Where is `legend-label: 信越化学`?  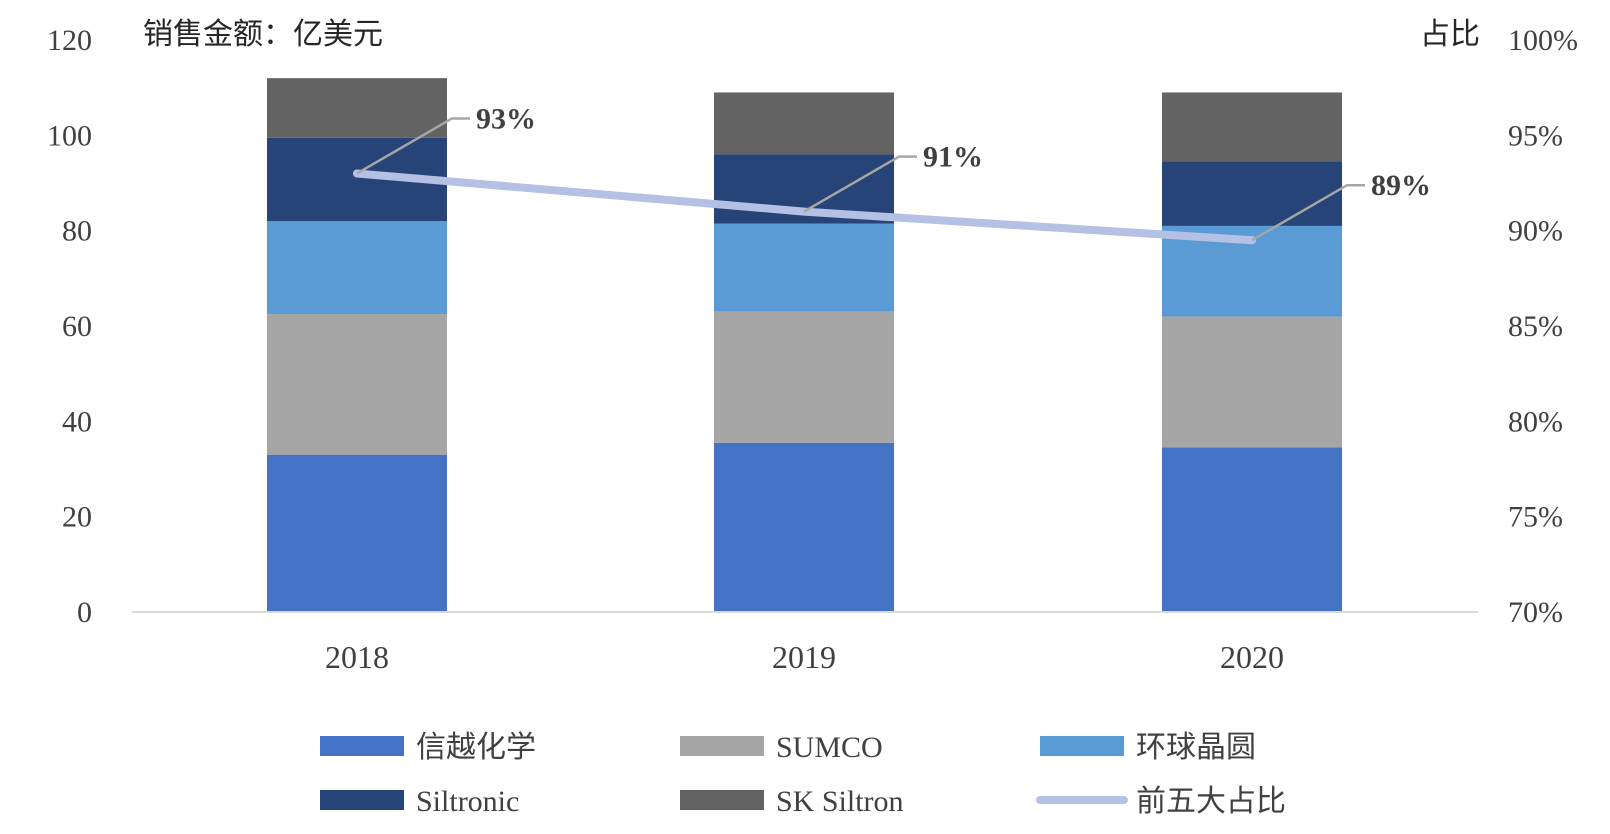 legend-label: 信越化学 is located at coordinates (476, 747).